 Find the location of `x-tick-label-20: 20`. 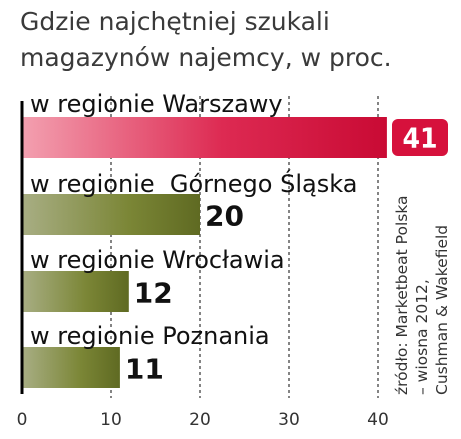

x-tick-label-20: 20 is located at coordinates (200, 420).